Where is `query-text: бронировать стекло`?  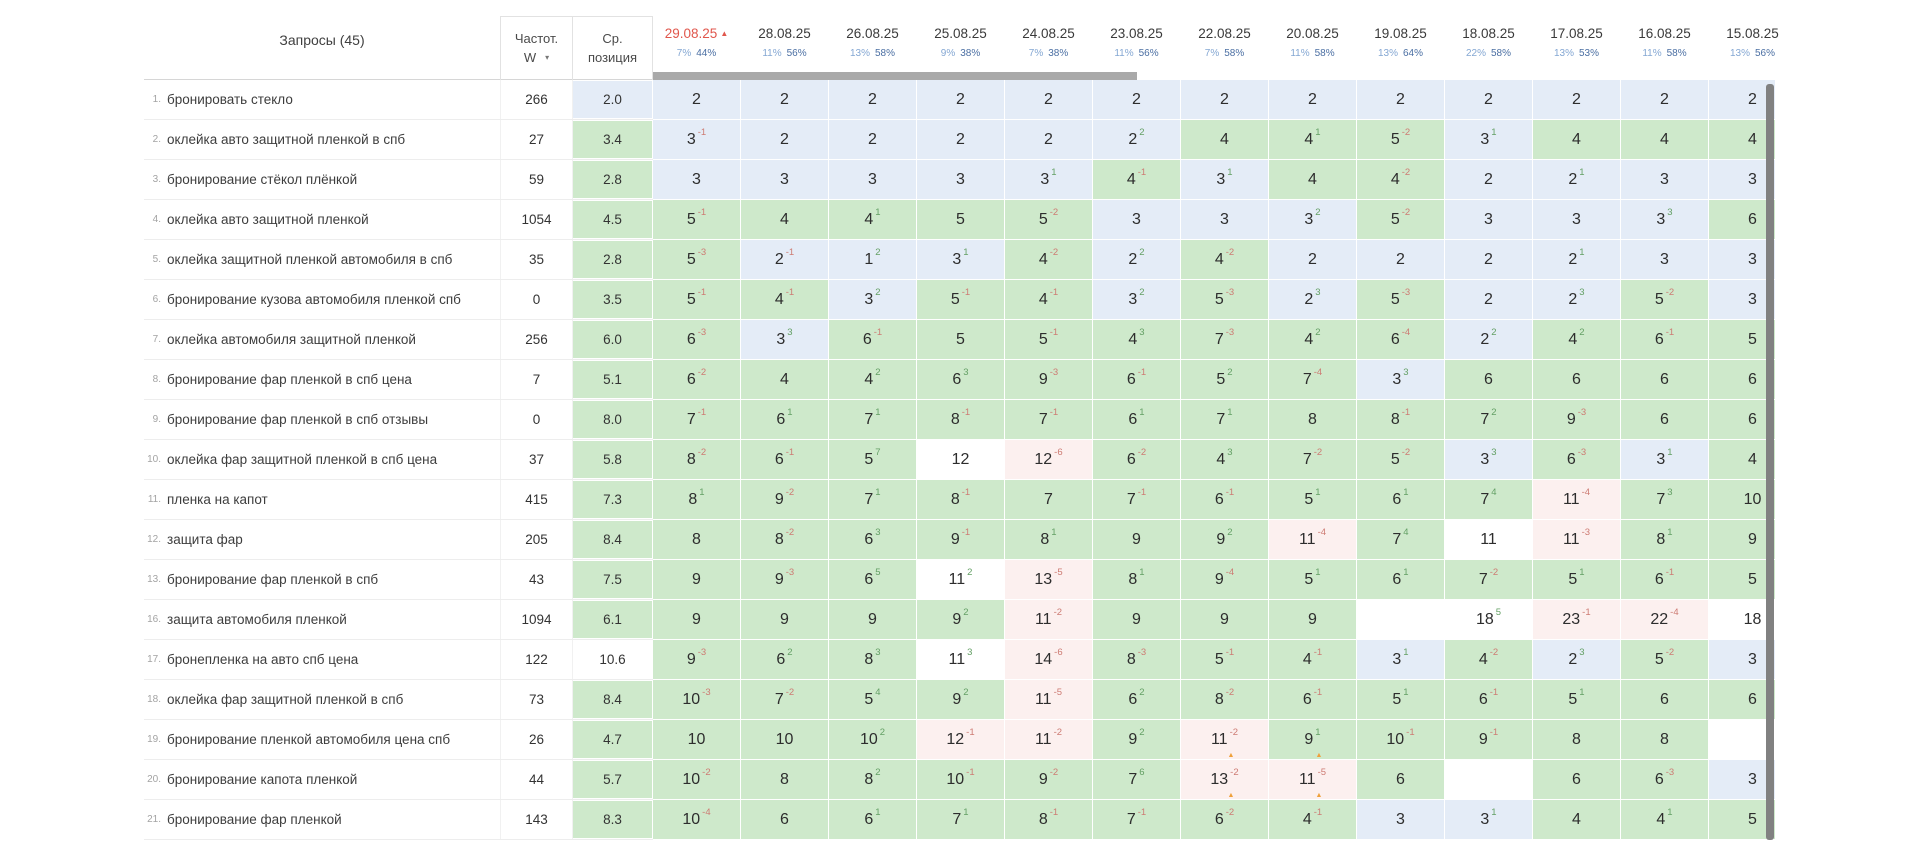
query-text: бронировать стекло is located at coordinates (230, 99).